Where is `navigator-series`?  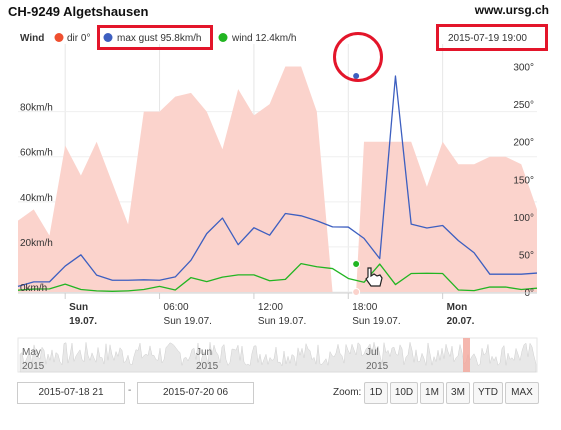
navigator-series is located at coordinates (278, 357).